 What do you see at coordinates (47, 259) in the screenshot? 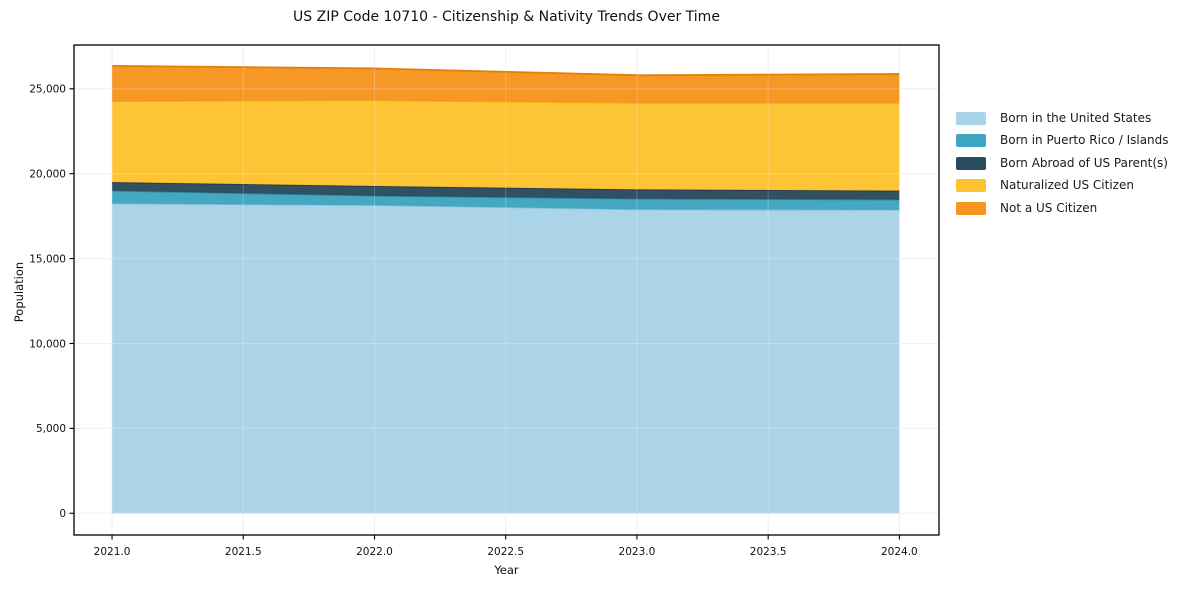
I see `y-tick-label: 15,000` at bounding box center [47, 259].